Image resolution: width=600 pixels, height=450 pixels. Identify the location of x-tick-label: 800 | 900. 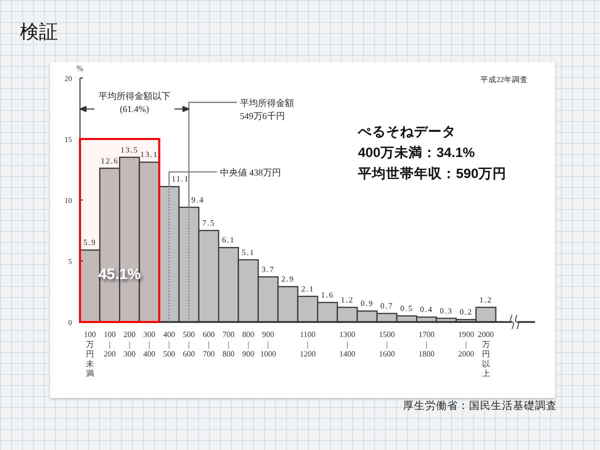
(248, 344).